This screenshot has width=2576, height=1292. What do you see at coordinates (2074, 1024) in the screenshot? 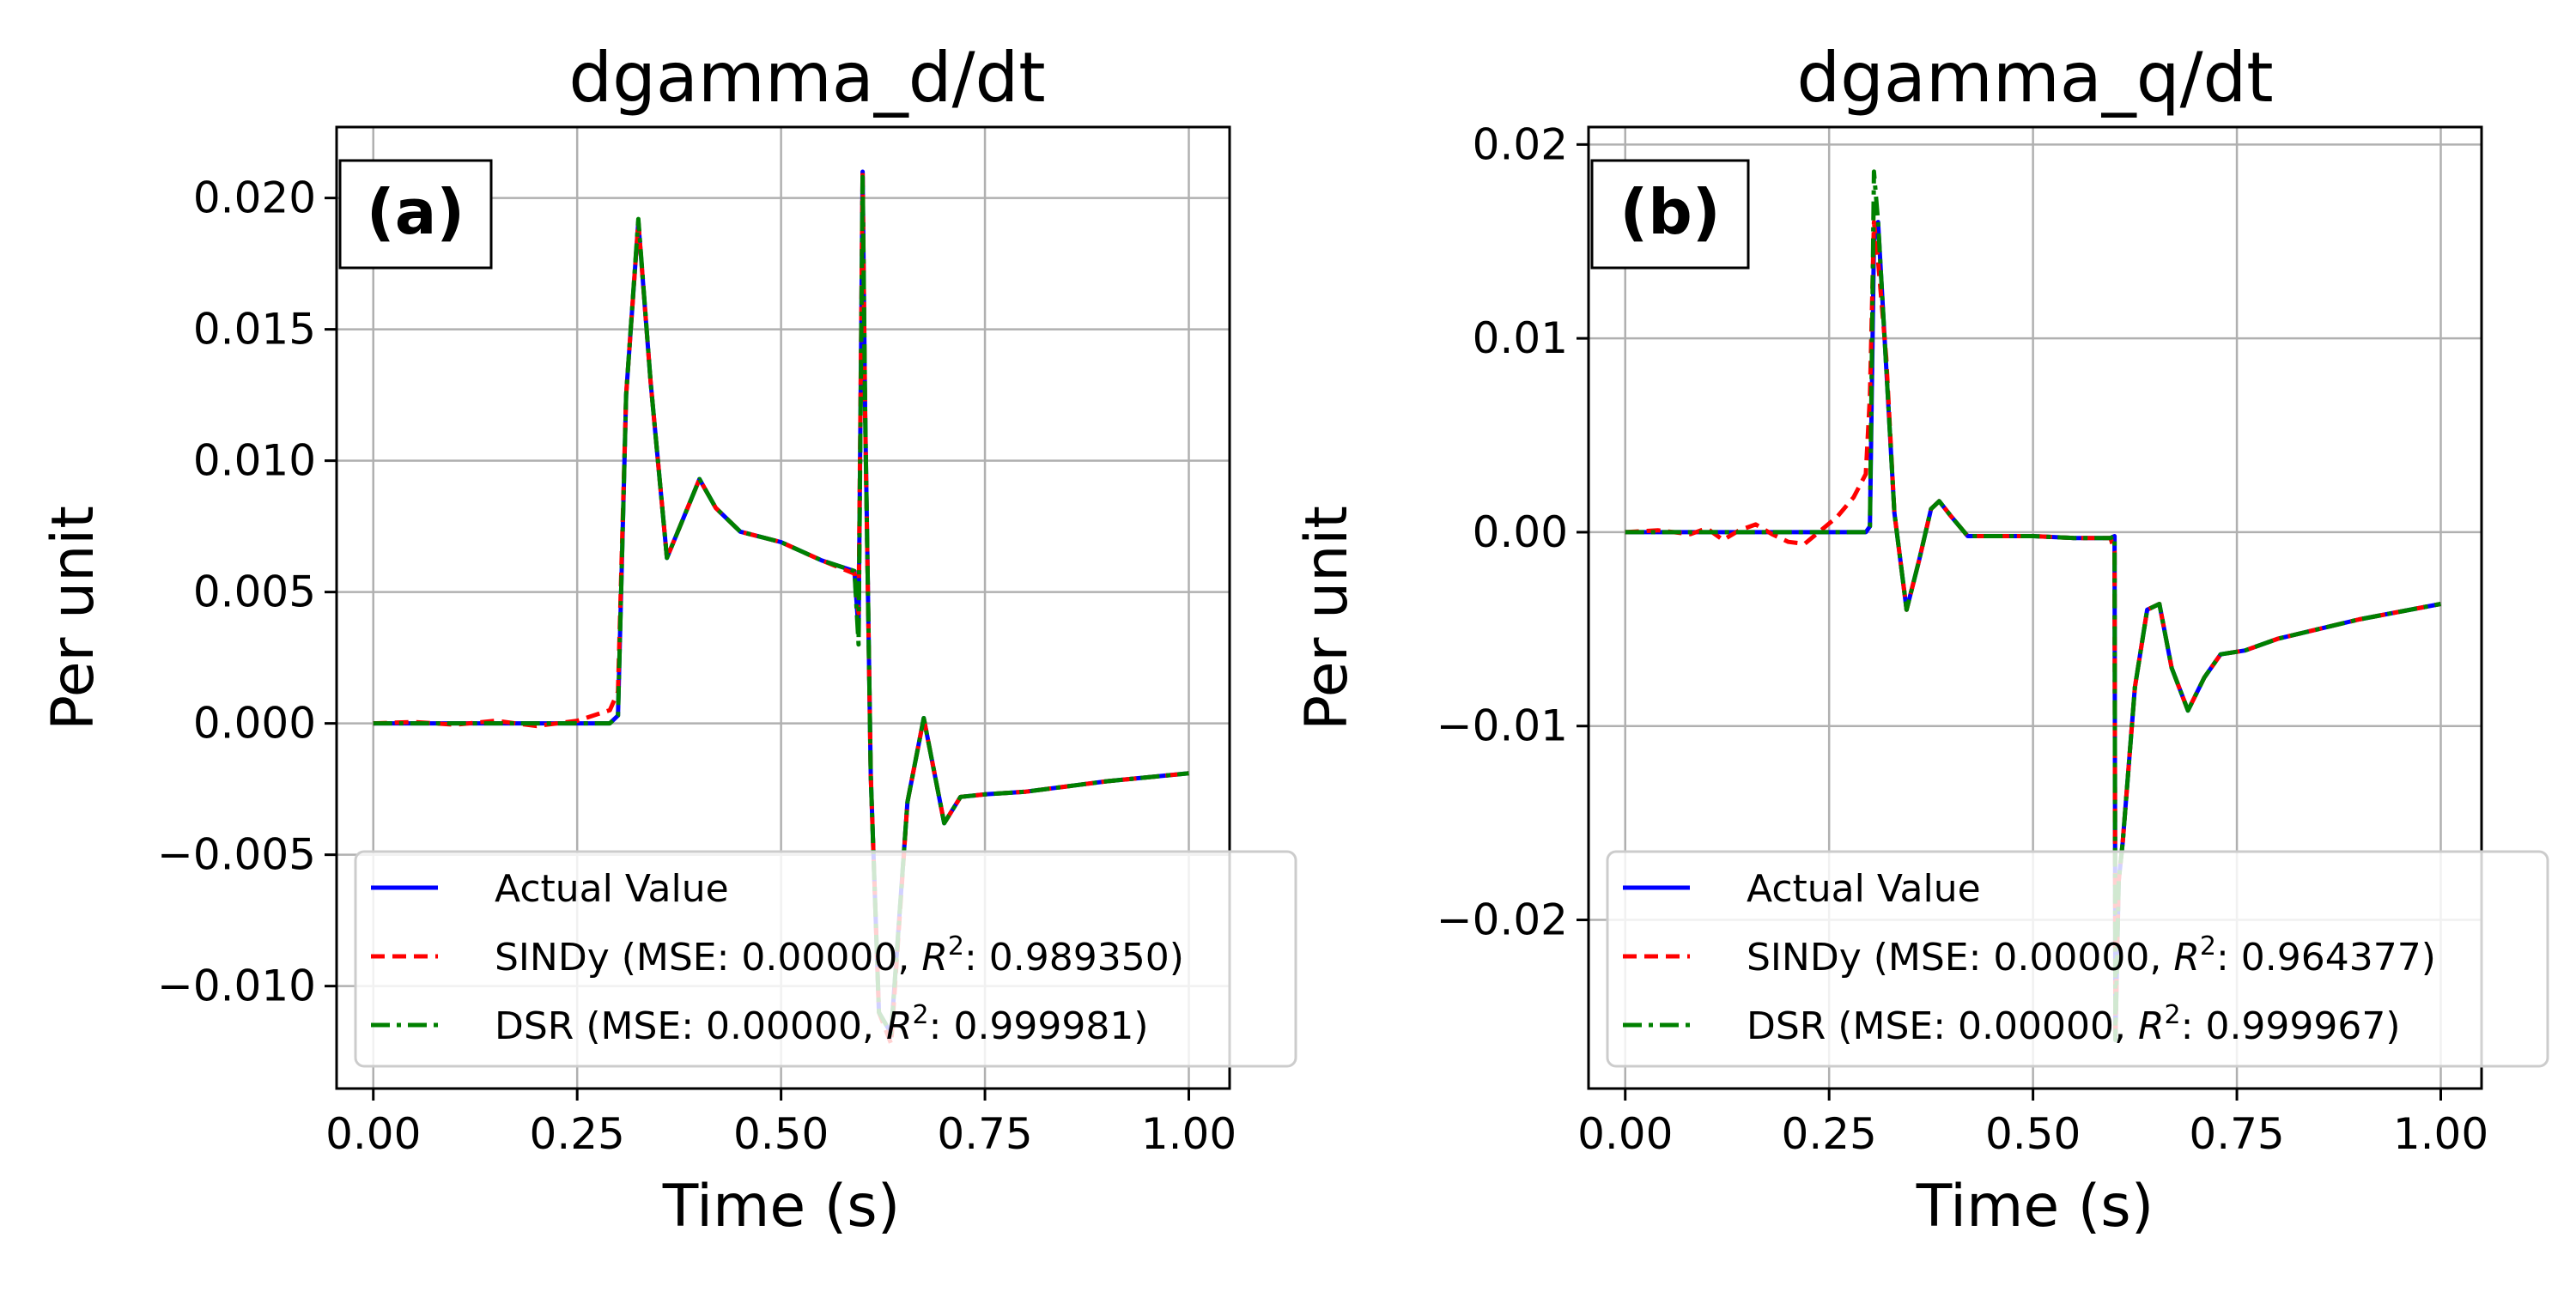
I see `panel-b-legend-label-dsr: DSR (MSE: 0.00000, R2: 0.999967)` at bounding box center [2074, 1024].